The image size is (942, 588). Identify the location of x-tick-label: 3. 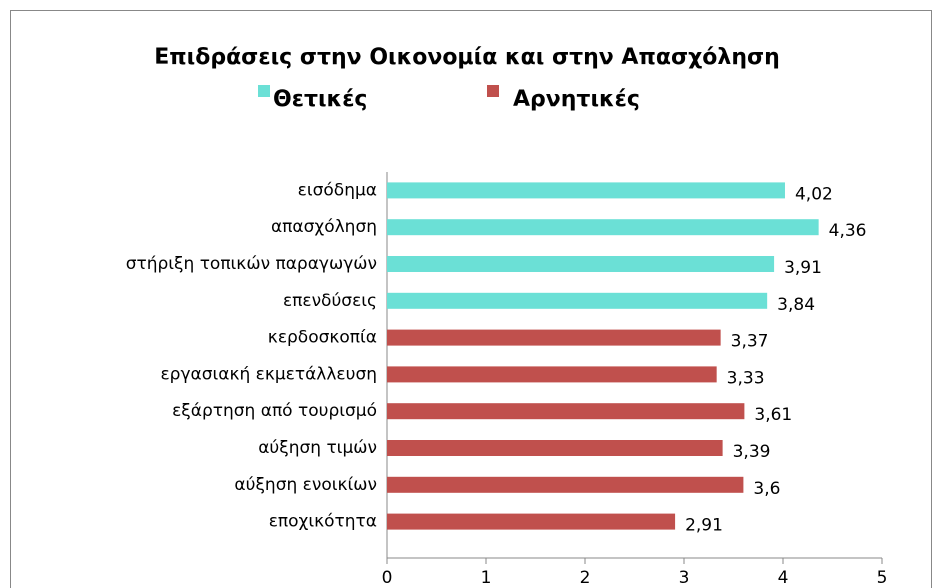
(684, 578).